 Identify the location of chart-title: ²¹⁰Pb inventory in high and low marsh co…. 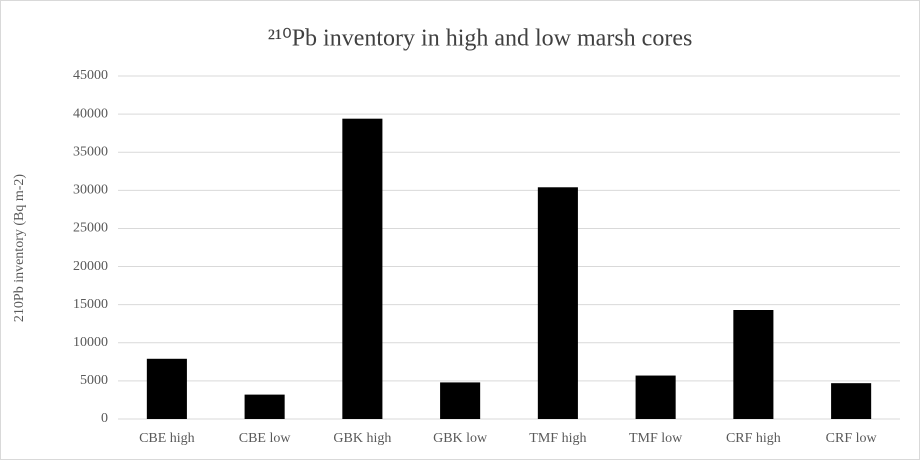
(480, 39).